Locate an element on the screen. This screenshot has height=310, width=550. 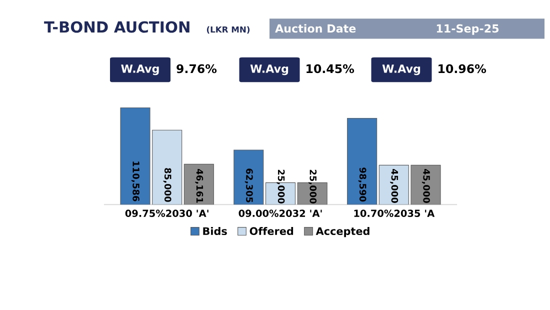
data-label: 110,586 is located at coordinates (135, 182).